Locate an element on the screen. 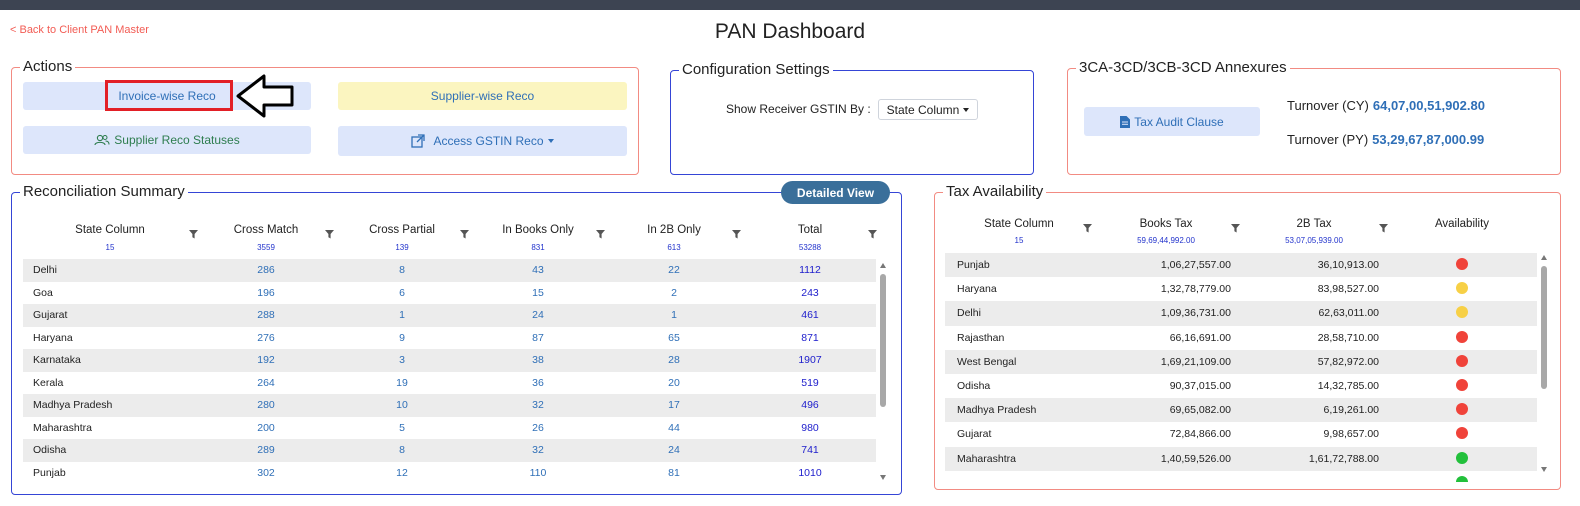 The height and width of the screenshot is (506, 1580). row-value: 87 is located at coordinates (538, 337).